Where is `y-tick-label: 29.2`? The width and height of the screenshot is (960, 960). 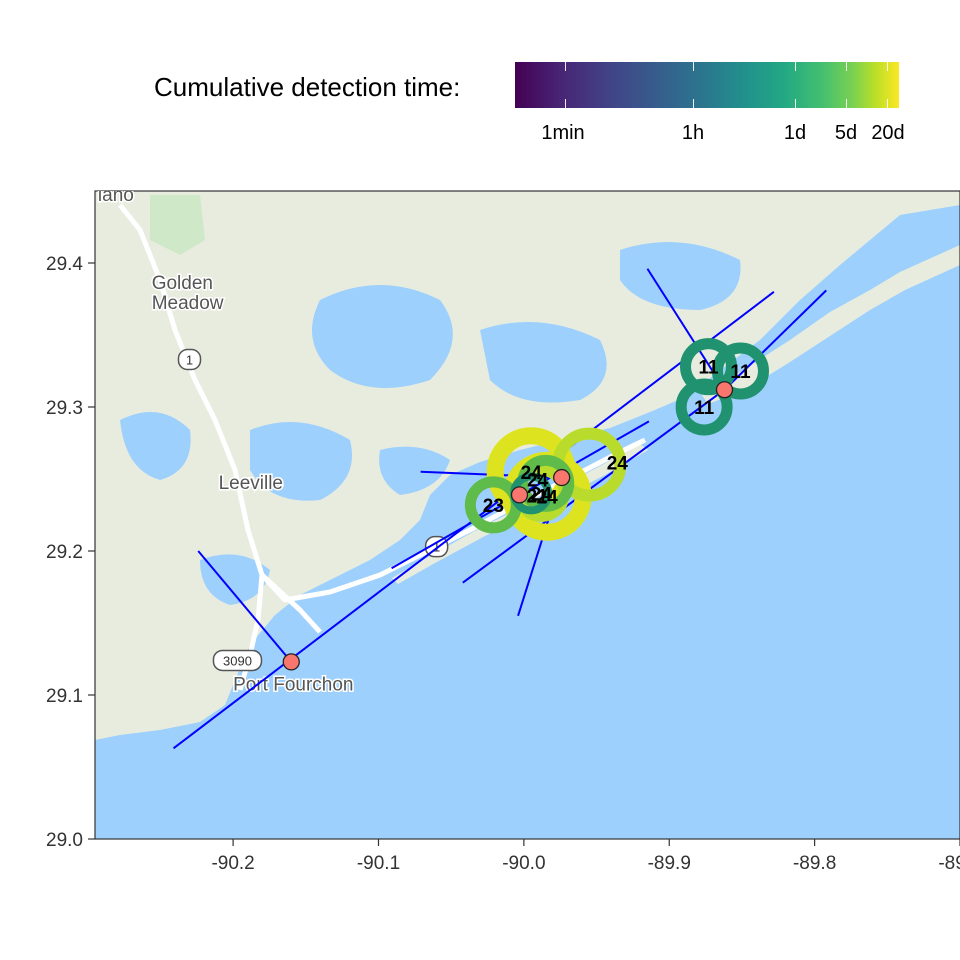 y-tick-label: 29.2 is located at coordinates (64, 552).